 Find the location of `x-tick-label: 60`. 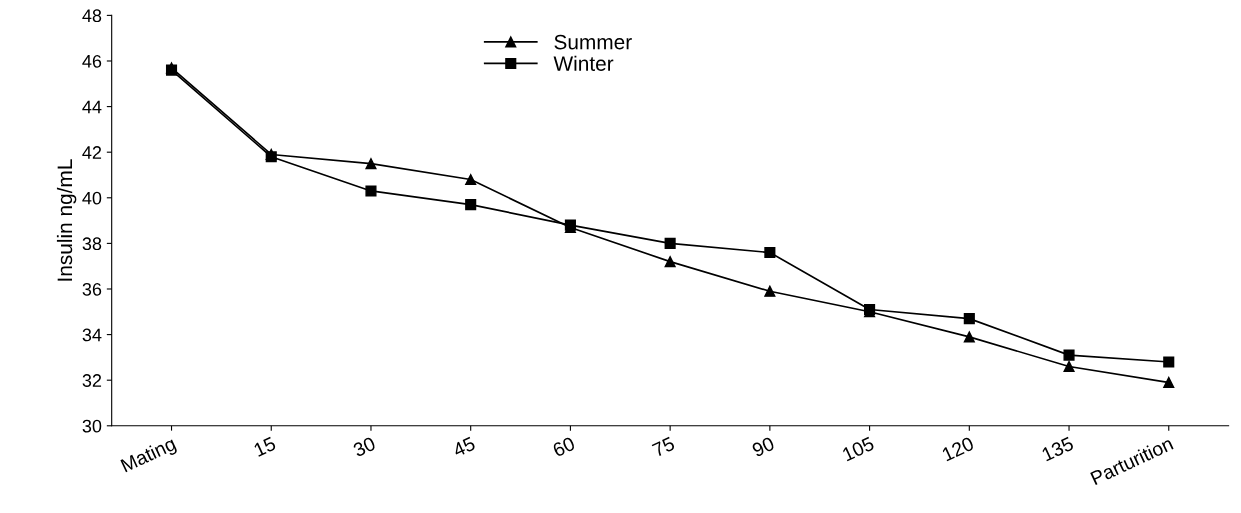

x-tick-label: 60 is located at coordinates (563, 447).